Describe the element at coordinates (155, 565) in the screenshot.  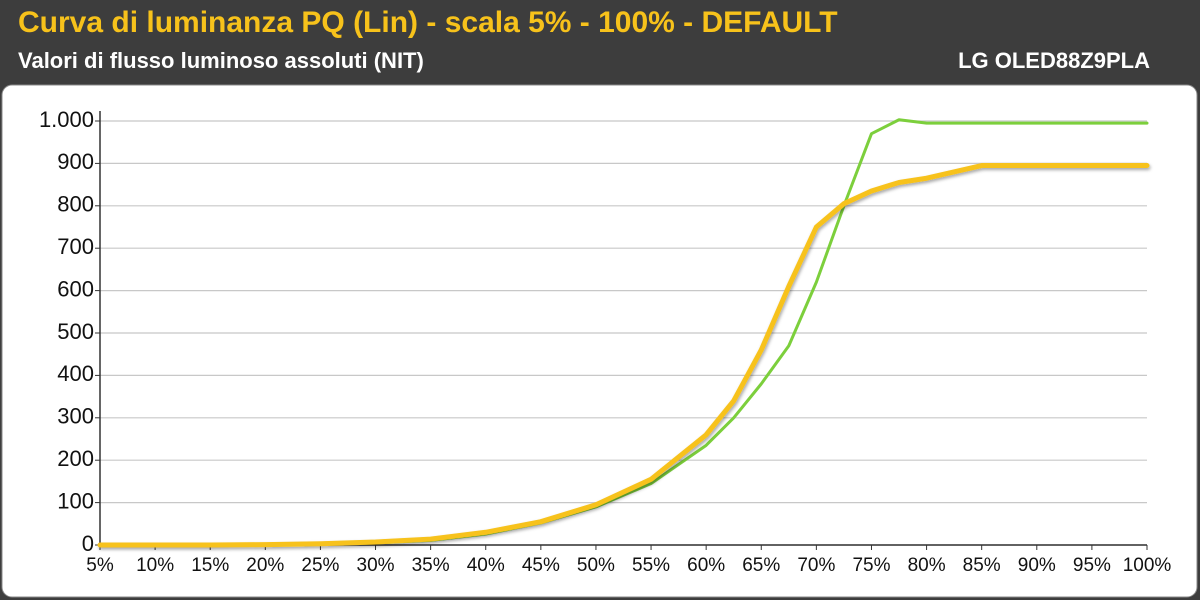
I see `x-tick-label: 10%` at that location.